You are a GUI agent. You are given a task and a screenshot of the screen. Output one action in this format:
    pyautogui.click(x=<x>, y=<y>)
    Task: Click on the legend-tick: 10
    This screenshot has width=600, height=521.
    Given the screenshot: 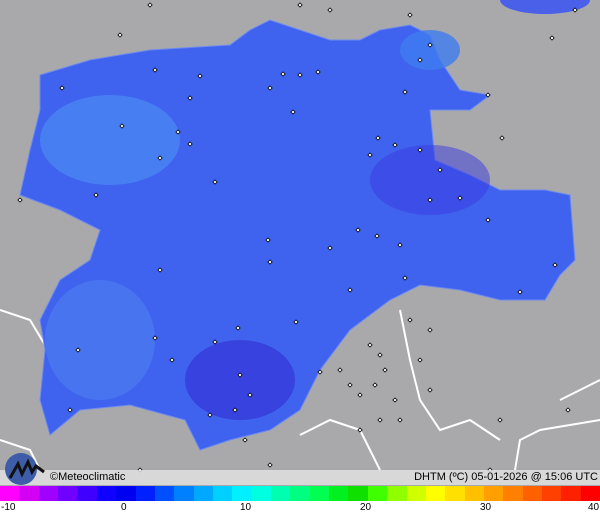 What is the action you would take?
    pyautogui.click(x=246, y=507)
    